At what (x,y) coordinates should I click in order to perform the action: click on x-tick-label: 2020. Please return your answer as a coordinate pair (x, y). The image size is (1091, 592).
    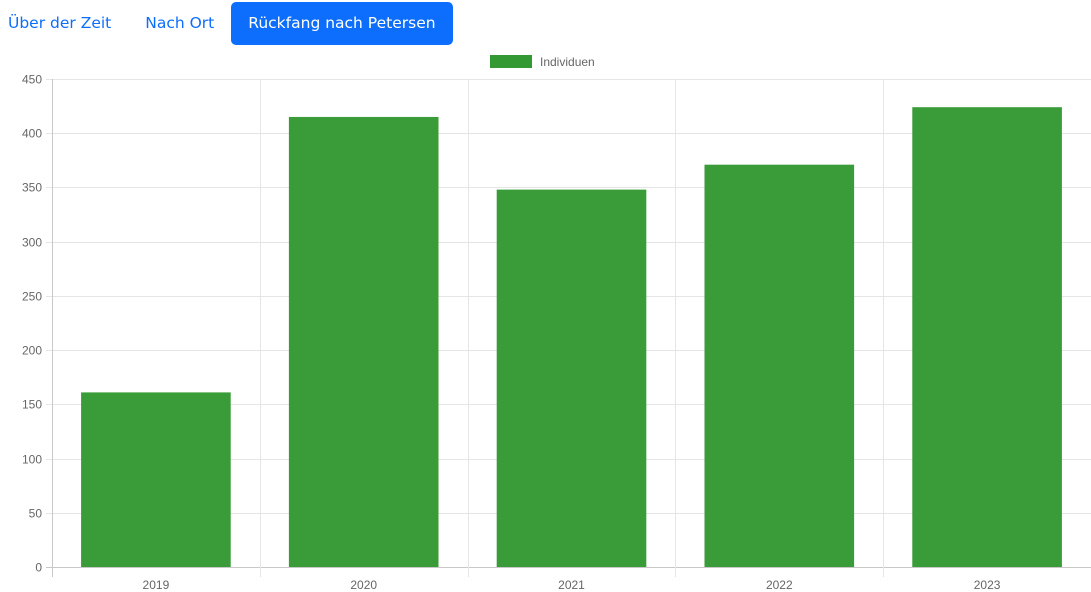
    Looking at the image, I should click on (363, 585).